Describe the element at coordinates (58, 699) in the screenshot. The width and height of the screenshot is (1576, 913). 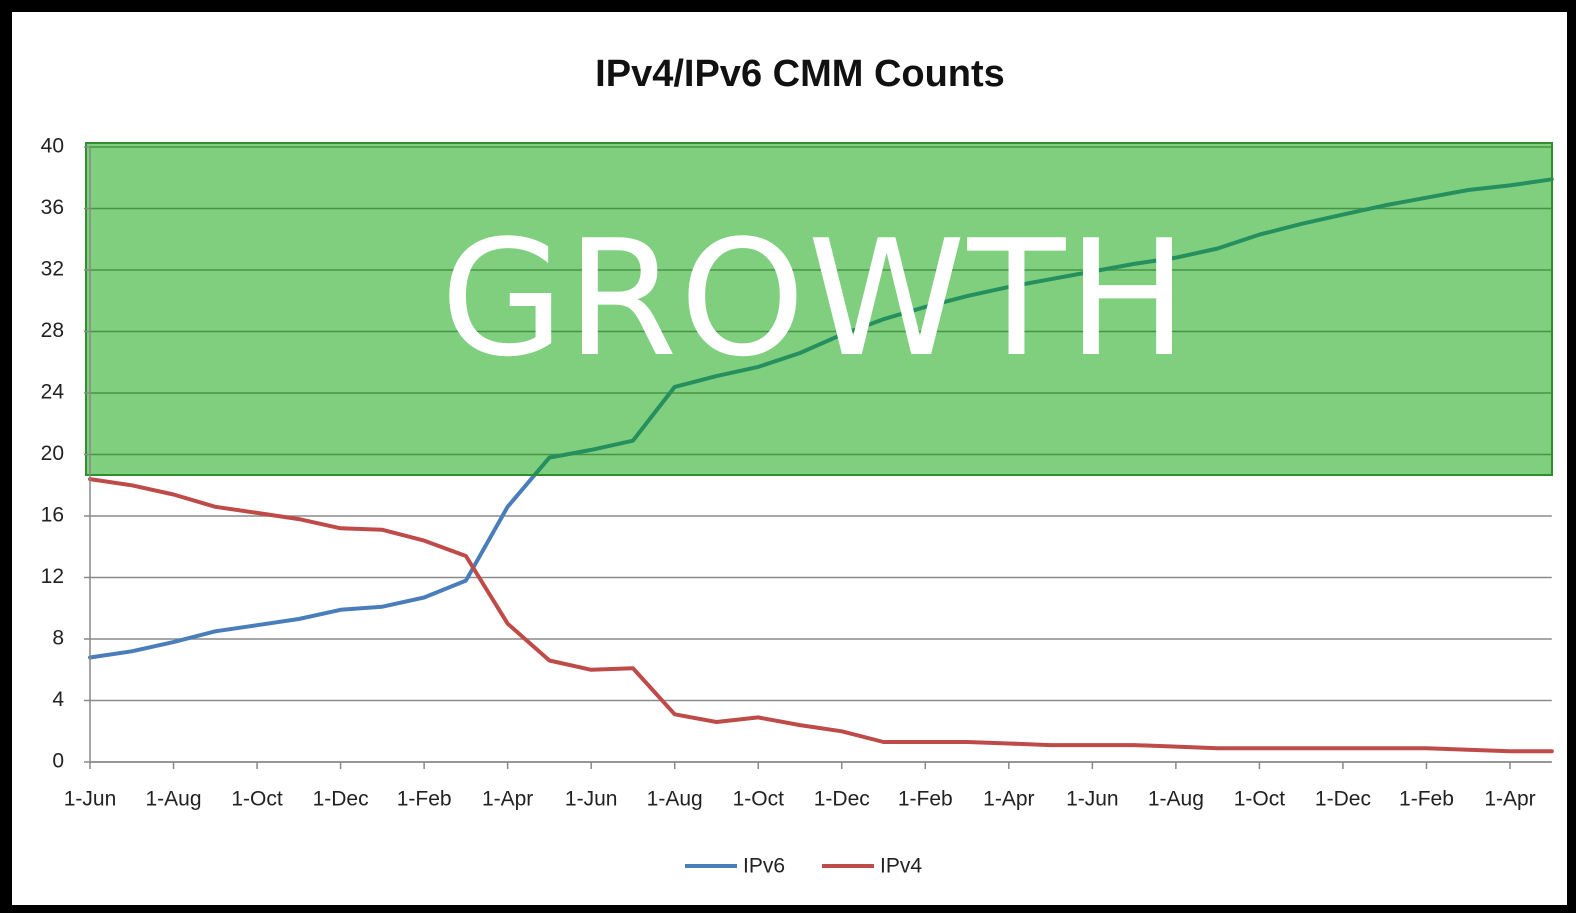
I see `y-tick-label: 4` at that location.